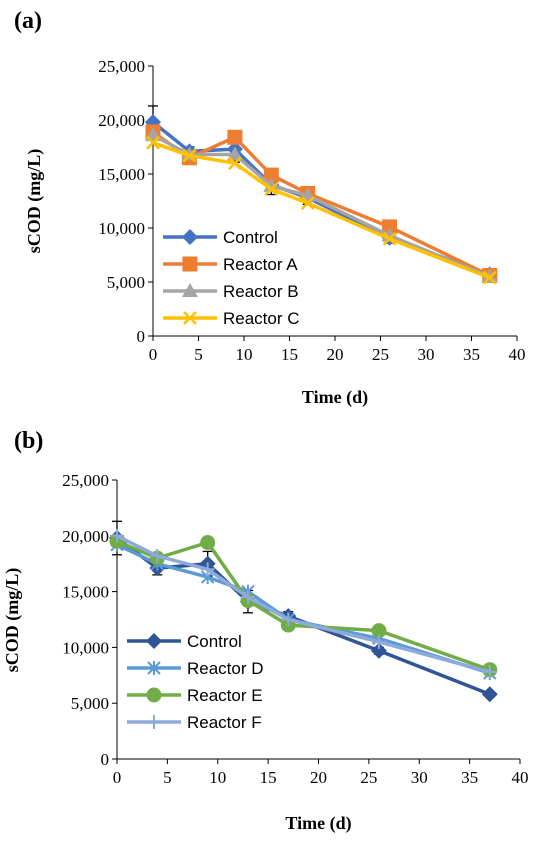 The image size is (550, 841). I want to click on legend-item-reactor-b: Reactor B, so click(231, 291).